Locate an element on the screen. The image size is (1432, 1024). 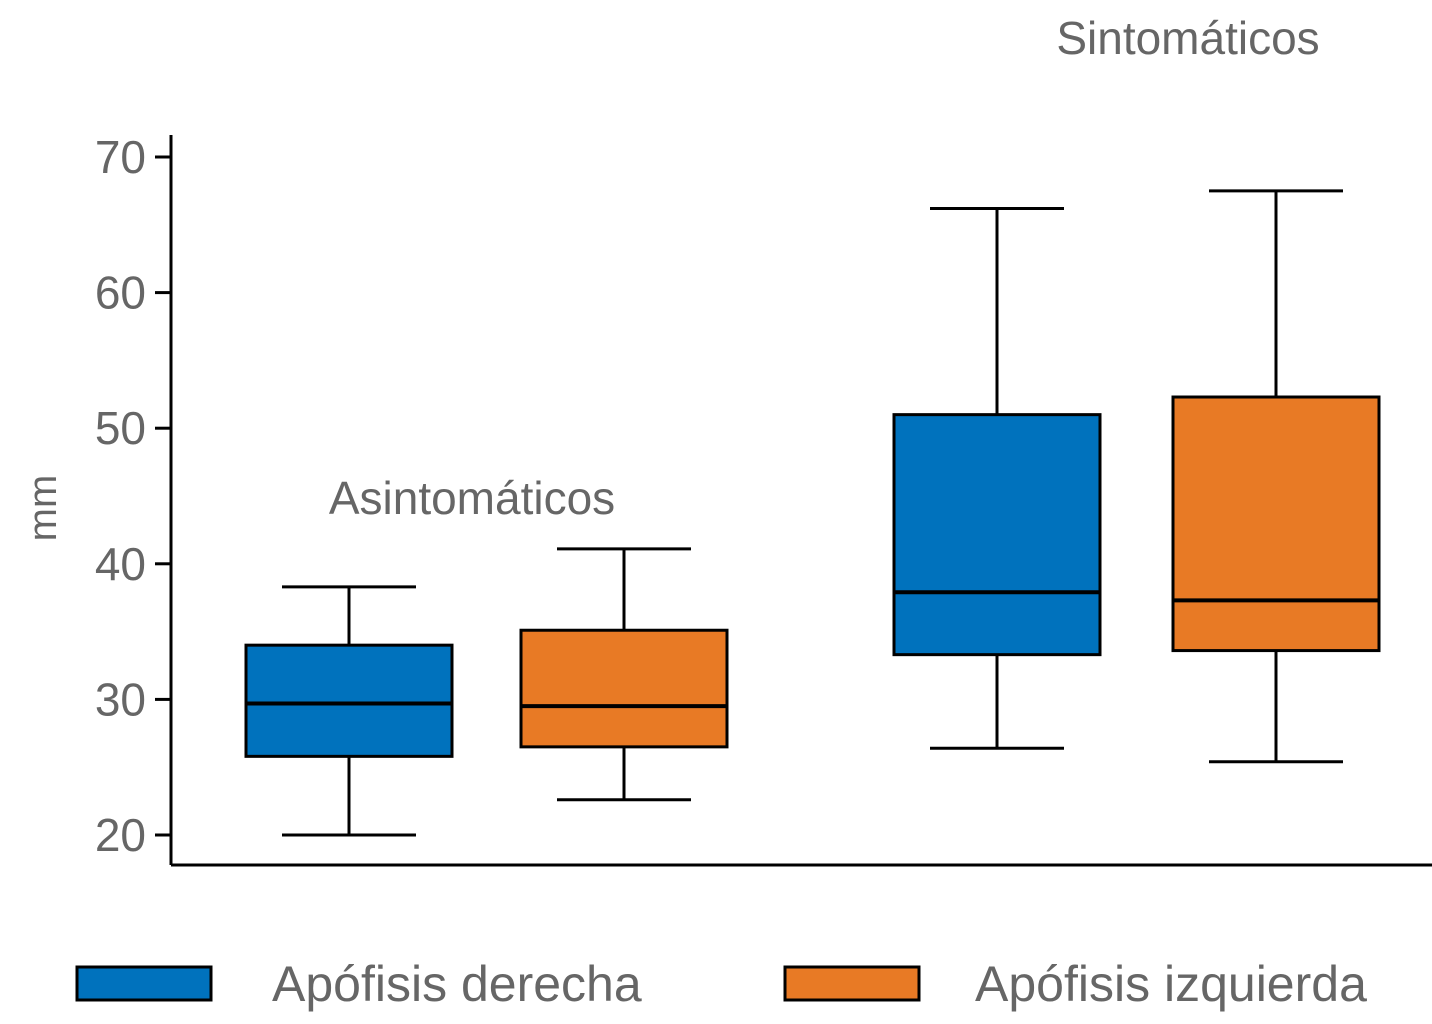
legend-label-izquierda: Apófisis izquierda is located at coordinates (1171, 984).